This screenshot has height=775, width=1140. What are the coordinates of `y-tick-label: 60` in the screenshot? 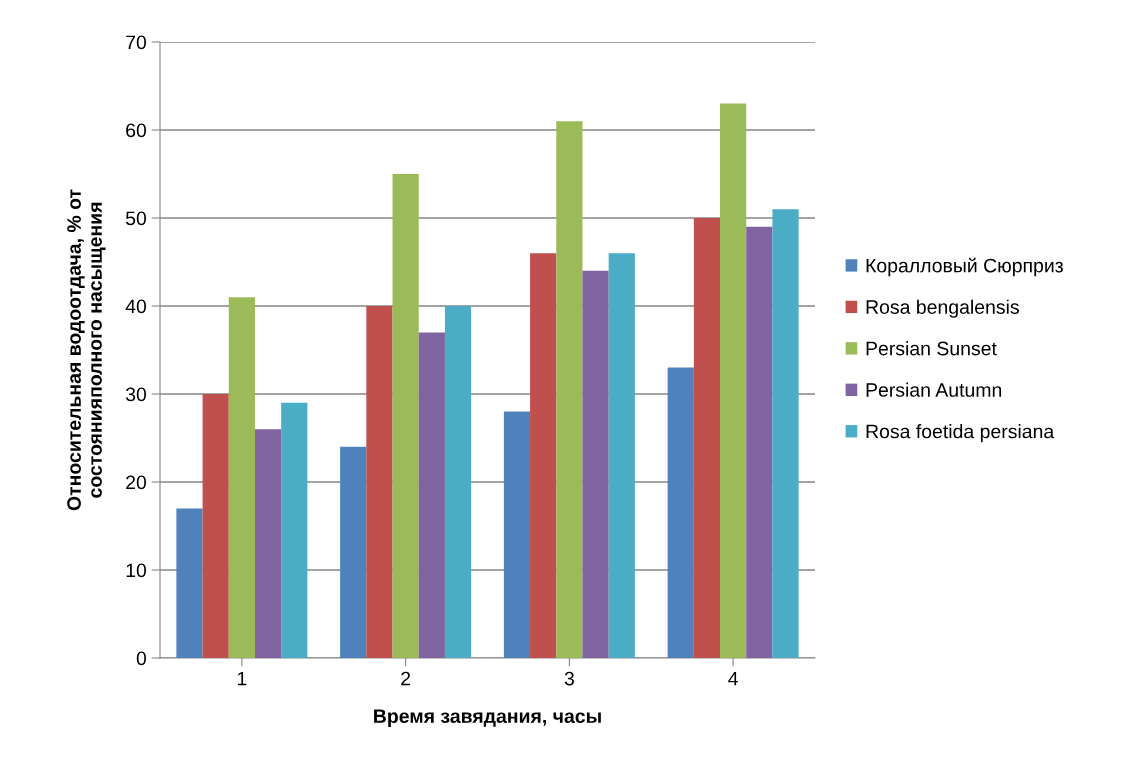 It's located at (136, 130).